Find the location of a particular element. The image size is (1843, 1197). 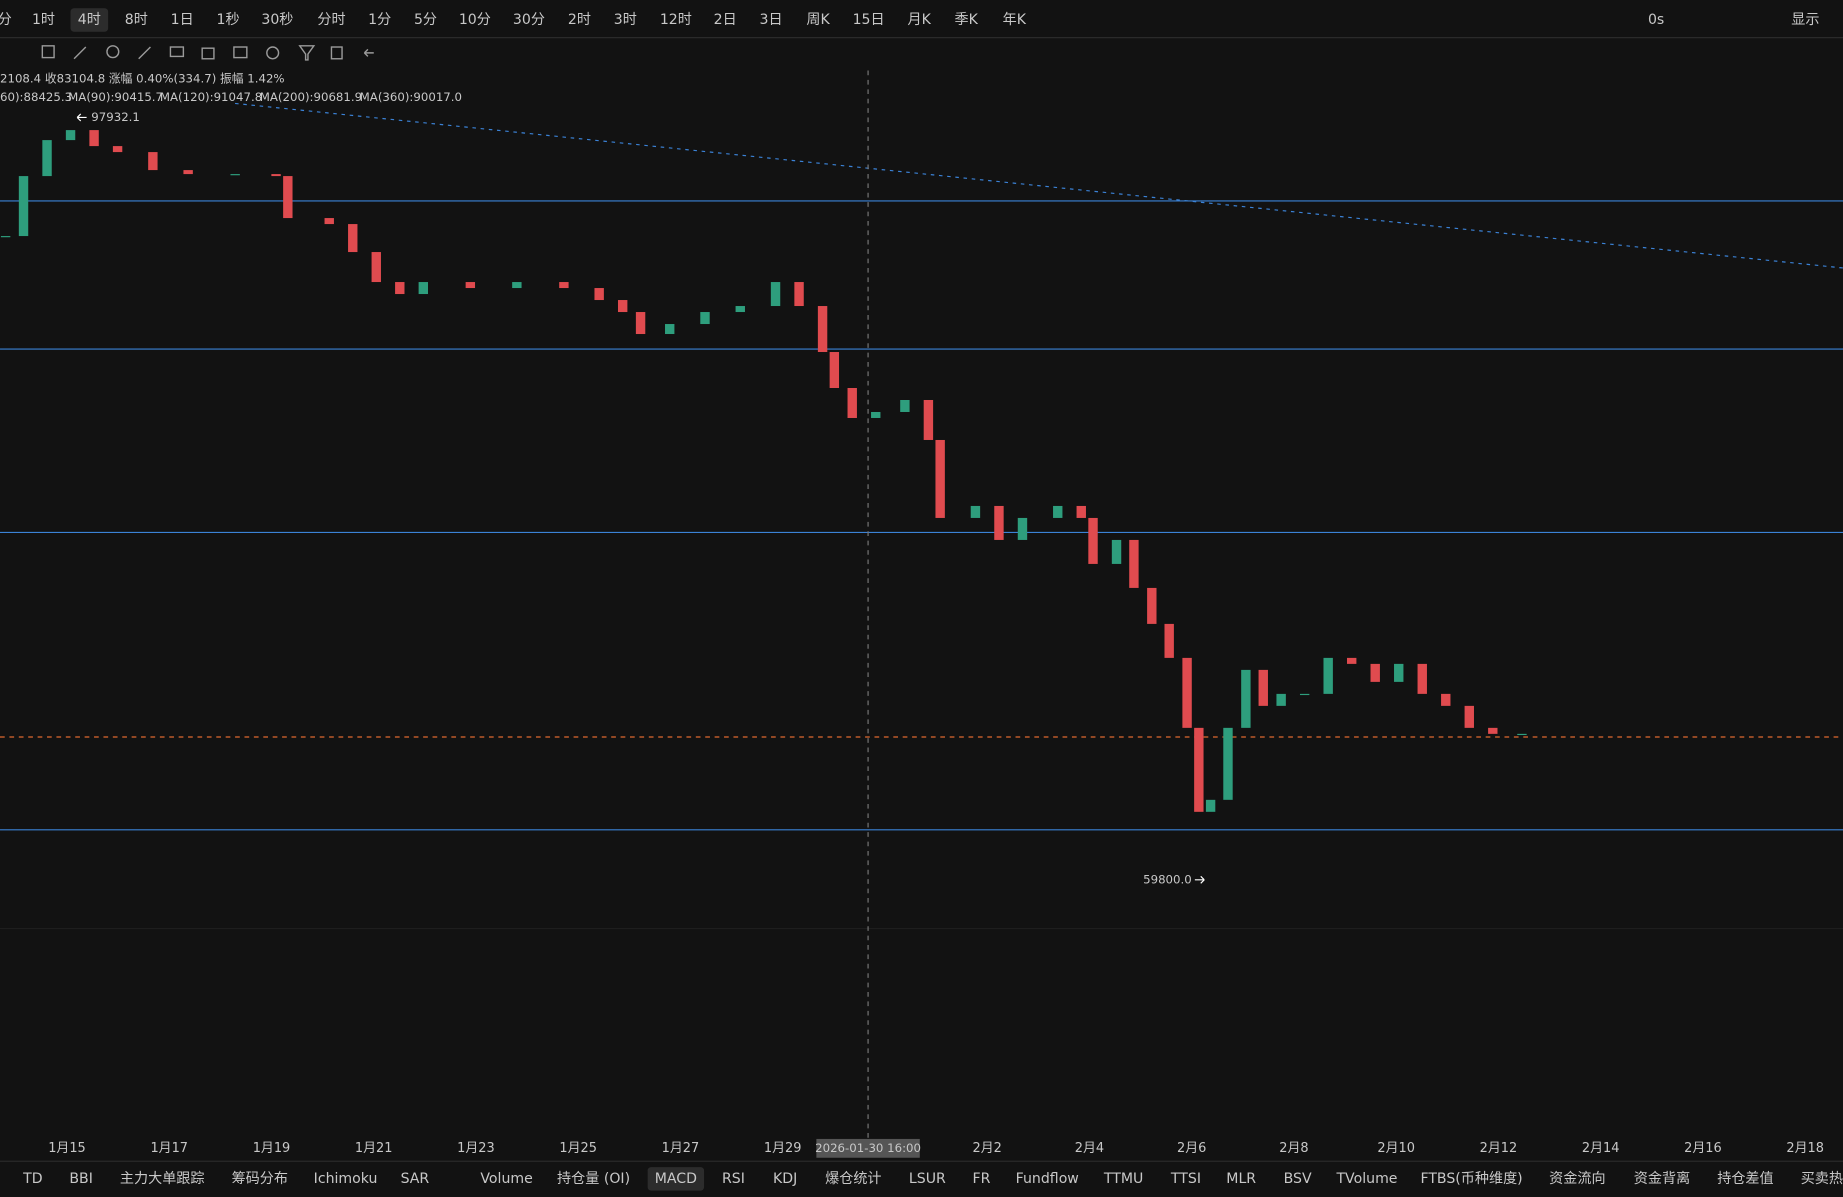

indicator-tab: 爆仓统计 is located at coordinates (853, 1179).